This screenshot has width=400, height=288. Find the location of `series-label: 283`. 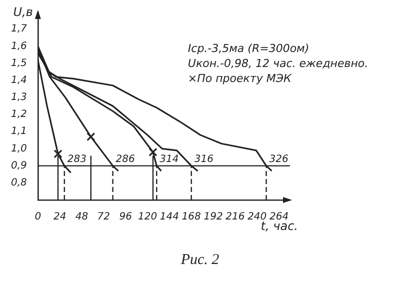

series-label: 283 is located at coordinates (76, 159).